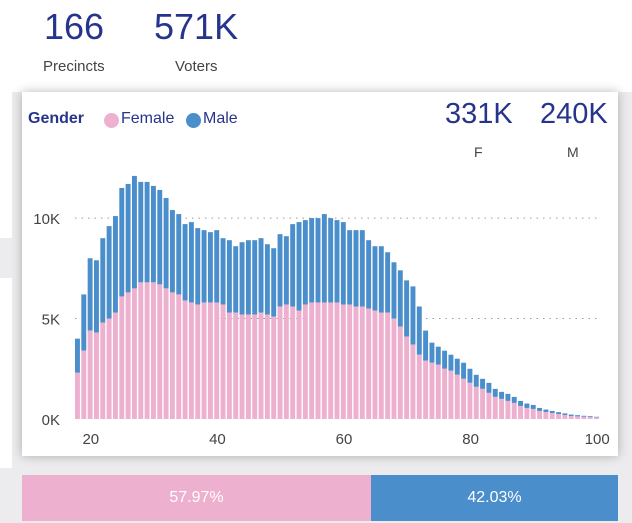  I want to click on male-share-bar: 42.03%, so click(494, 498).